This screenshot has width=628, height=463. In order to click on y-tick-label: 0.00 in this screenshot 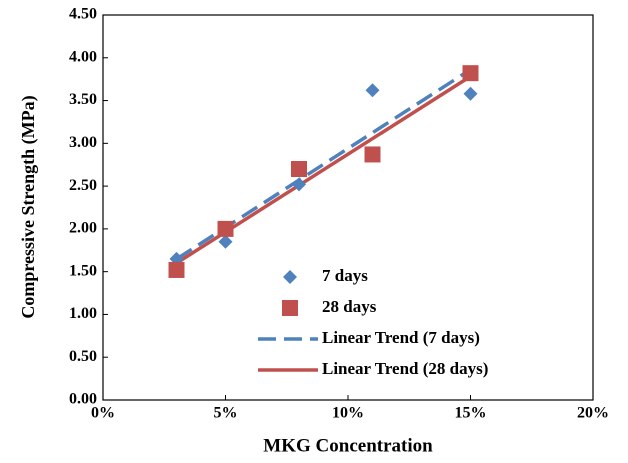, I will do `click(83, 399)`.